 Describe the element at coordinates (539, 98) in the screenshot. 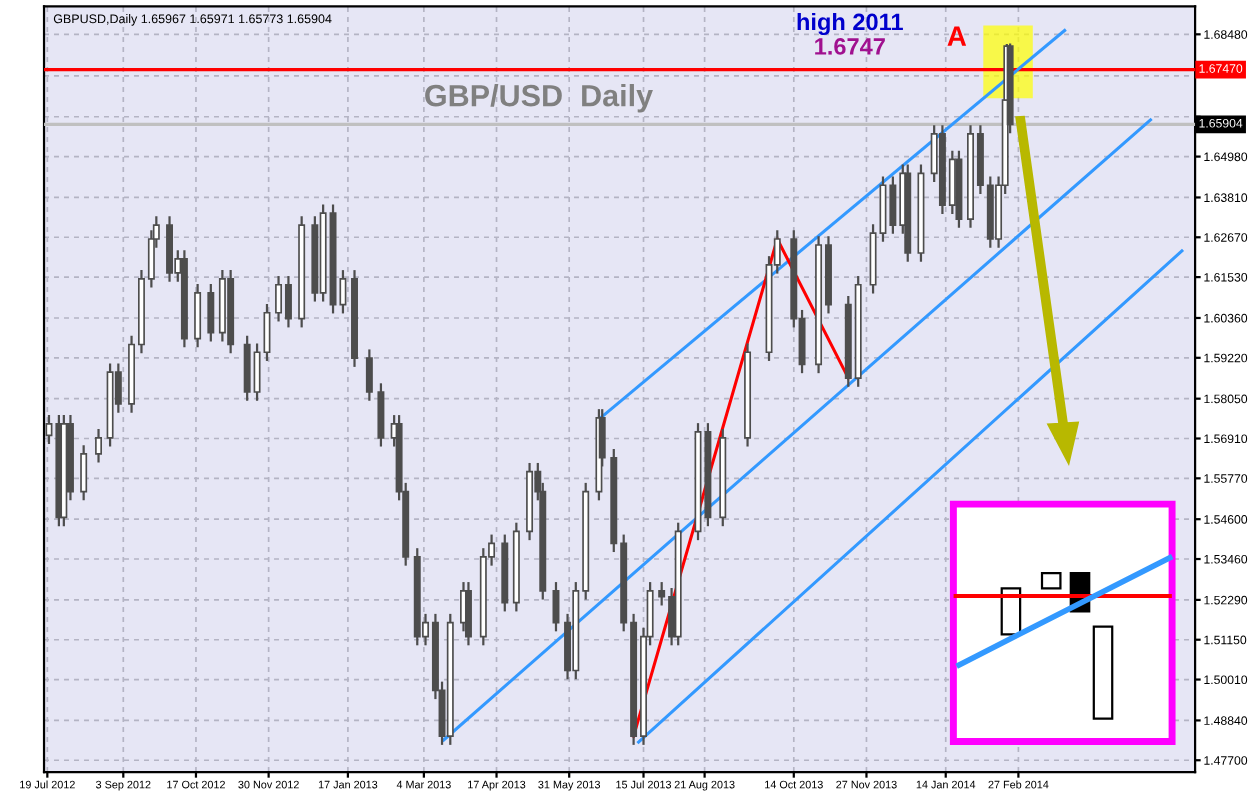

I see `text: GBP/USD Daily` at that location.